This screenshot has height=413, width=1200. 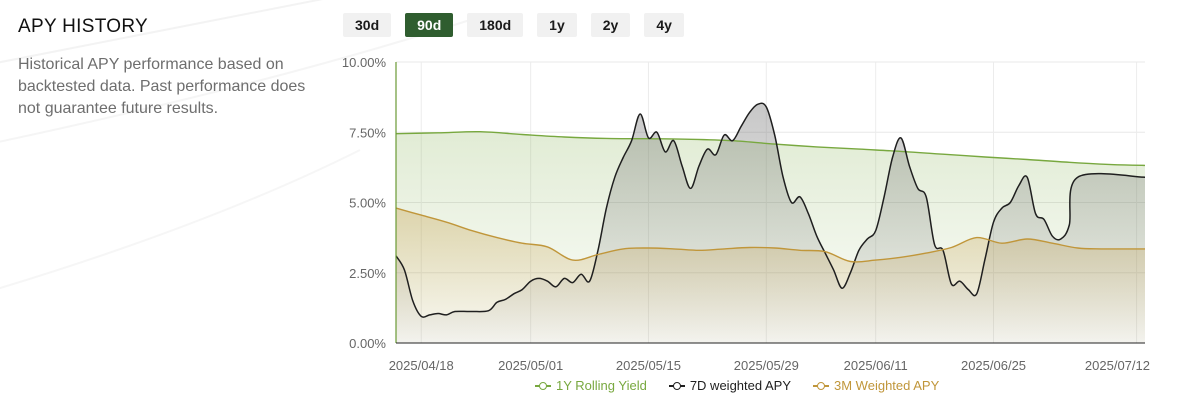 I want to click on x-tick-label: 2025/06/25, so click(x=993, y=365).